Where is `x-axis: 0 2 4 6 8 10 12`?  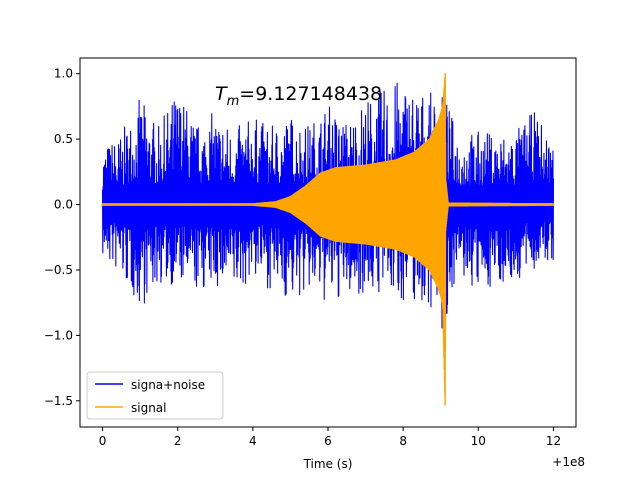
x-axis: 0 2 4 6 8 10 12 is located at coordinates (330, 437).